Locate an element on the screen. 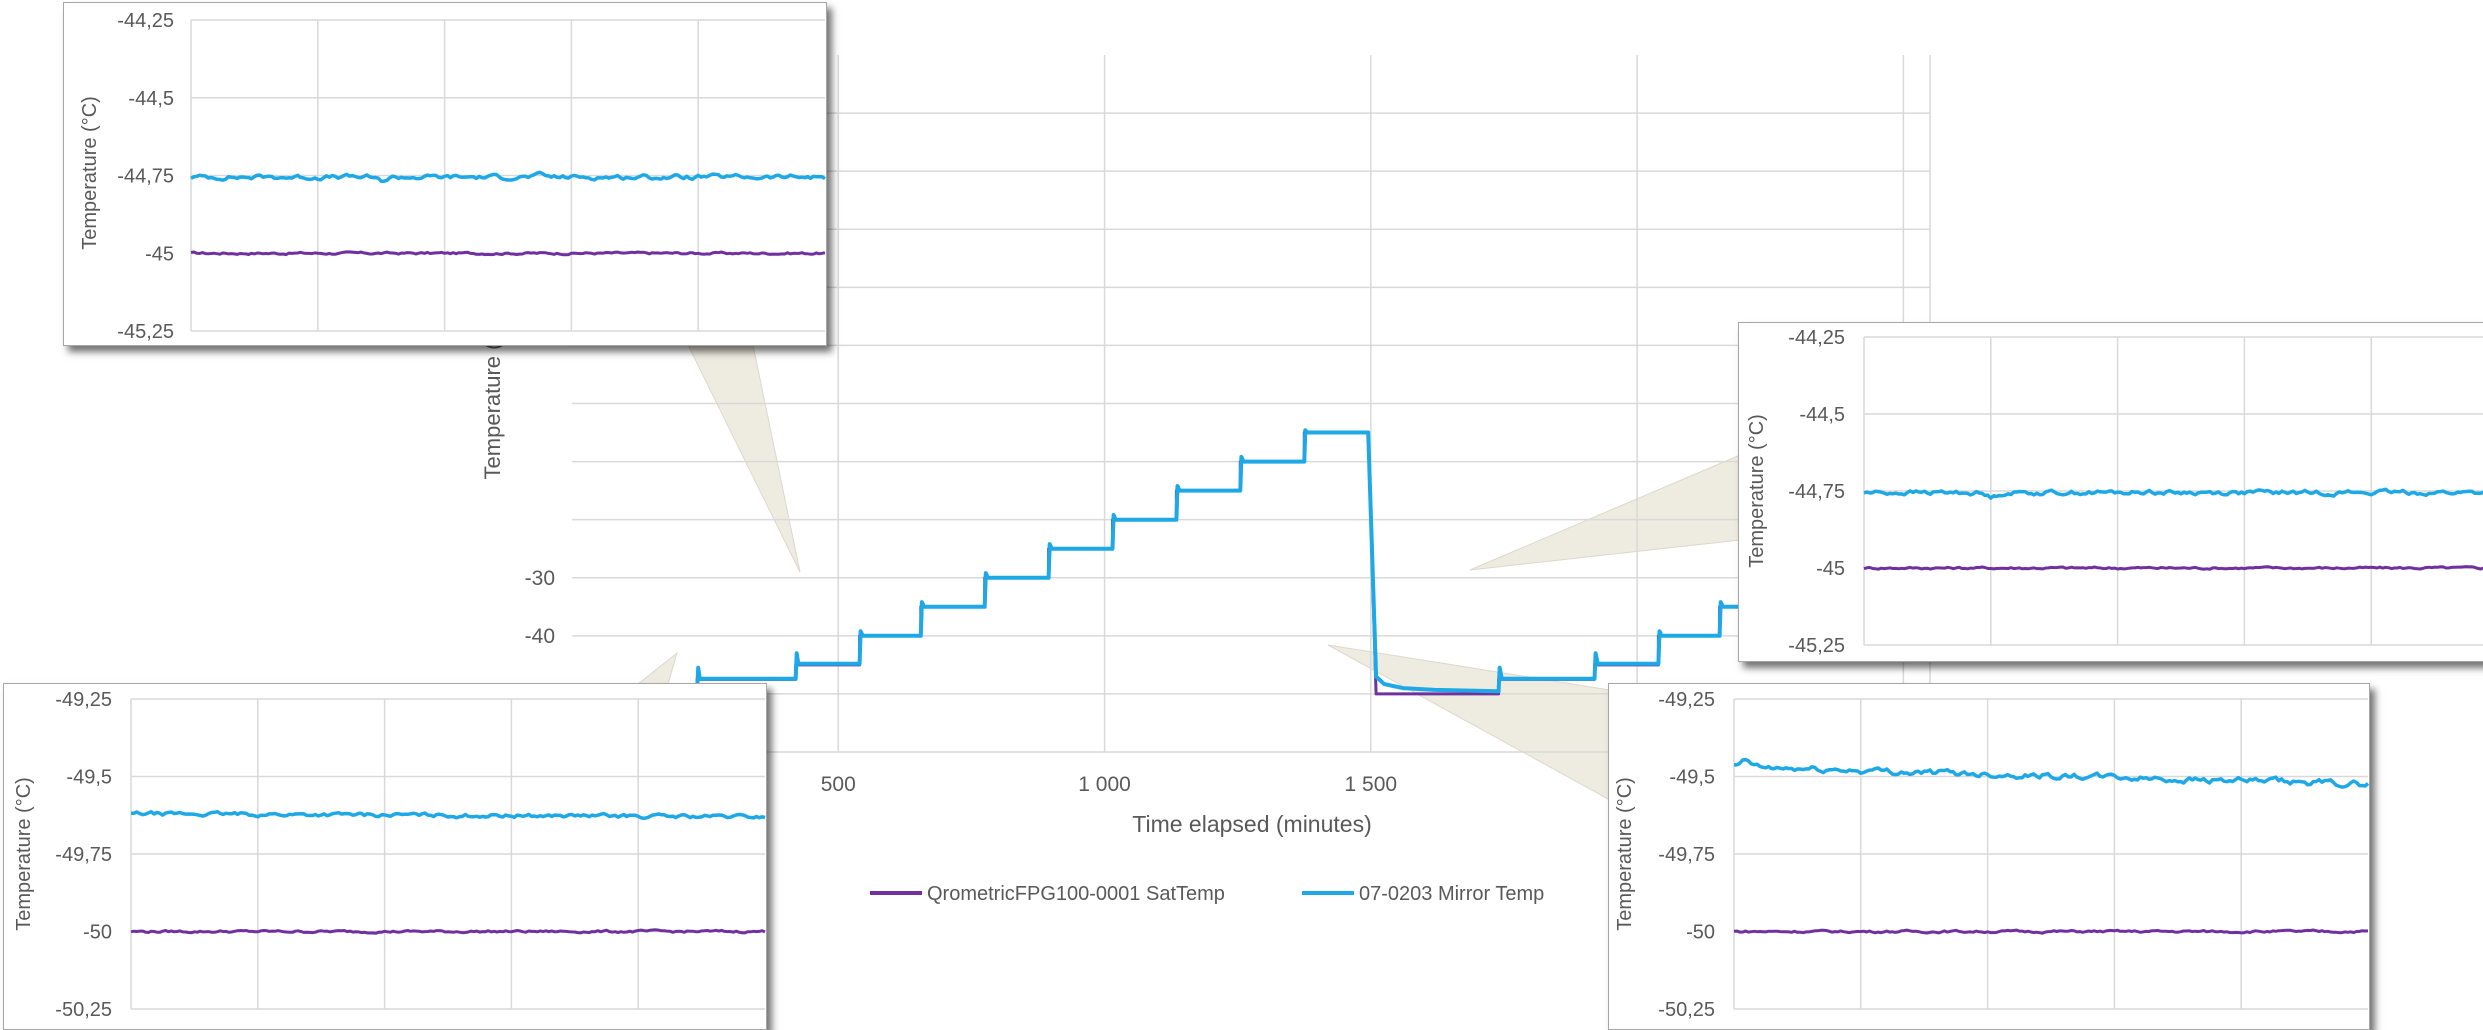  main-y-tick-label: -40 is located at coordinates (540, 636).